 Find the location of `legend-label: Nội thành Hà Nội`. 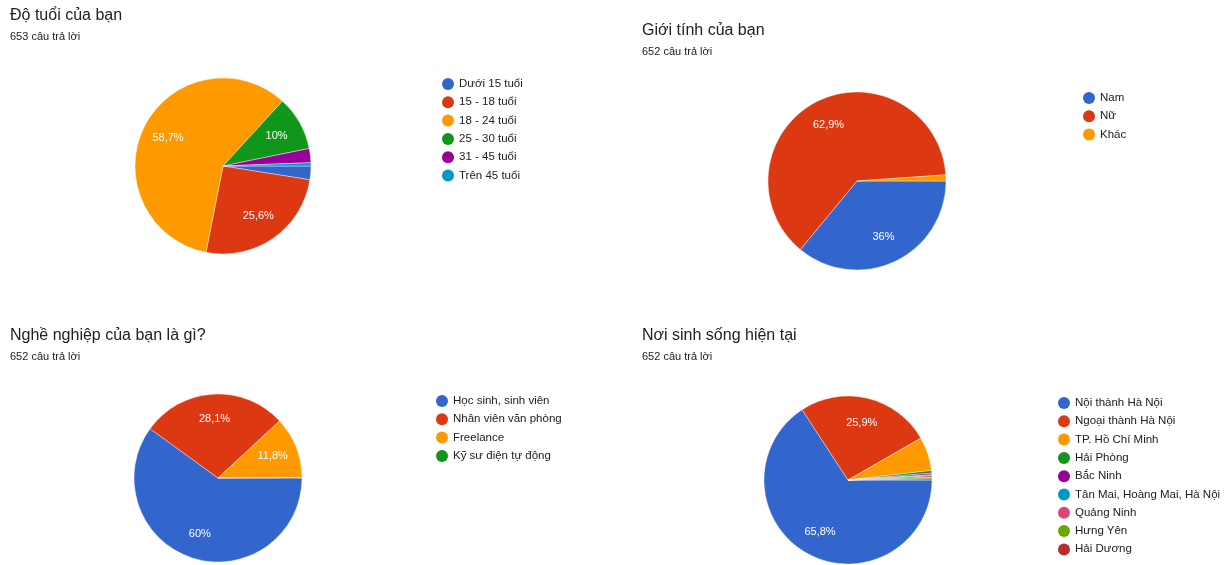

legend-label: Nội thành Hà Nội is located at coordinates (1119, 402).